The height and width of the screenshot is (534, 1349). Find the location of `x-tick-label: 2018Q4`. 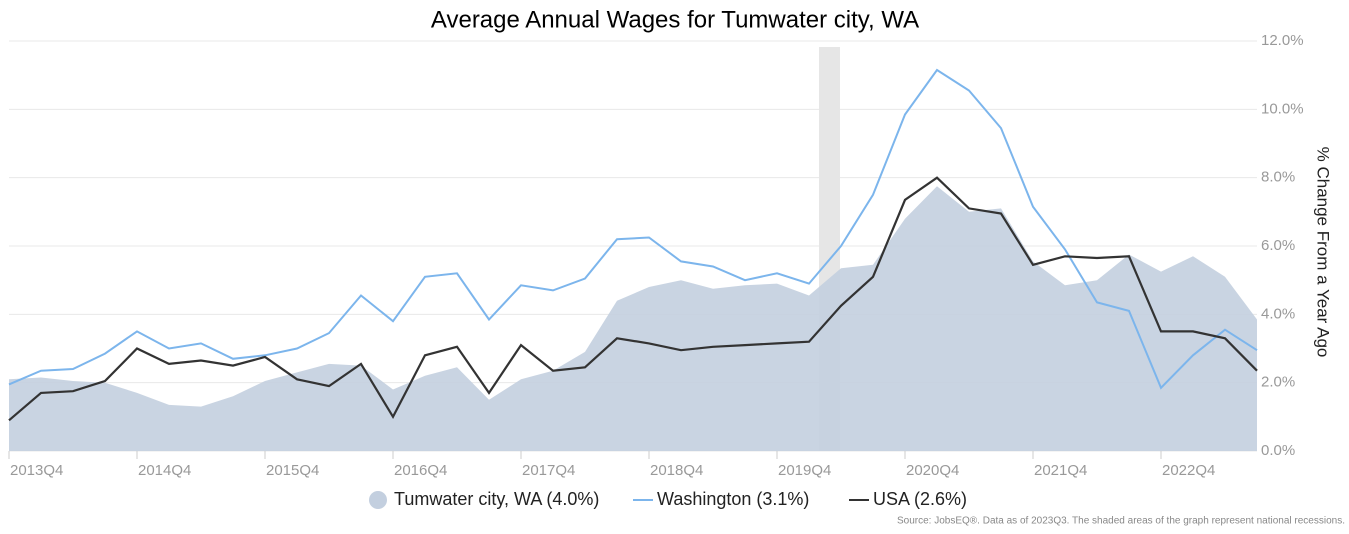

x-tick-label: 2018Q4 is located at coordinates (676, 470).